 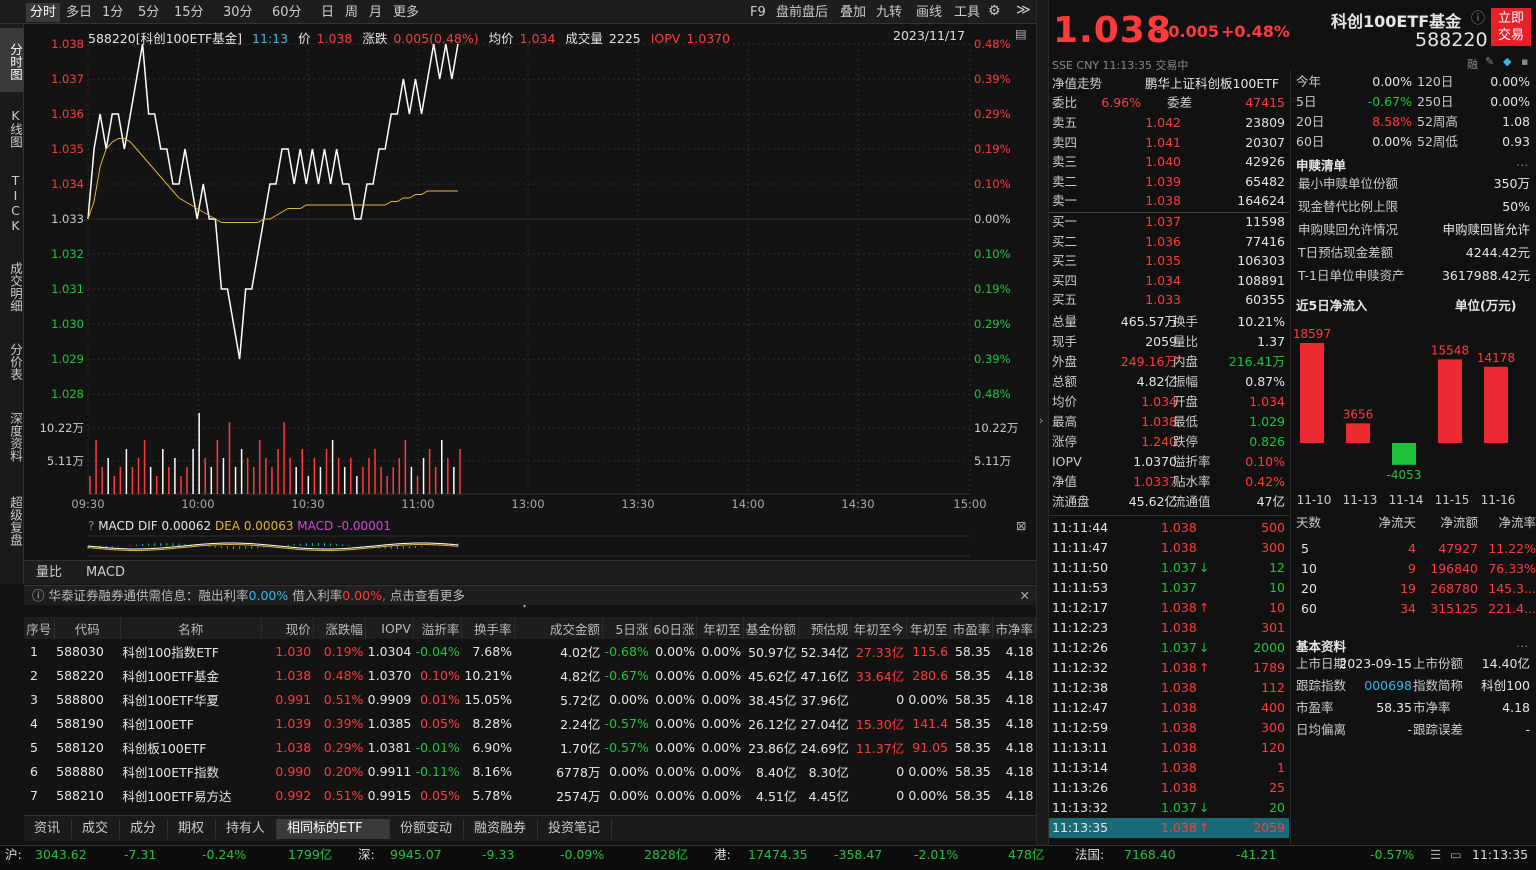 What do you see at coordinates (674, 628) in the screenshot?
I see `etf-col-header: 60日涨` at bounding box center [674, 628].